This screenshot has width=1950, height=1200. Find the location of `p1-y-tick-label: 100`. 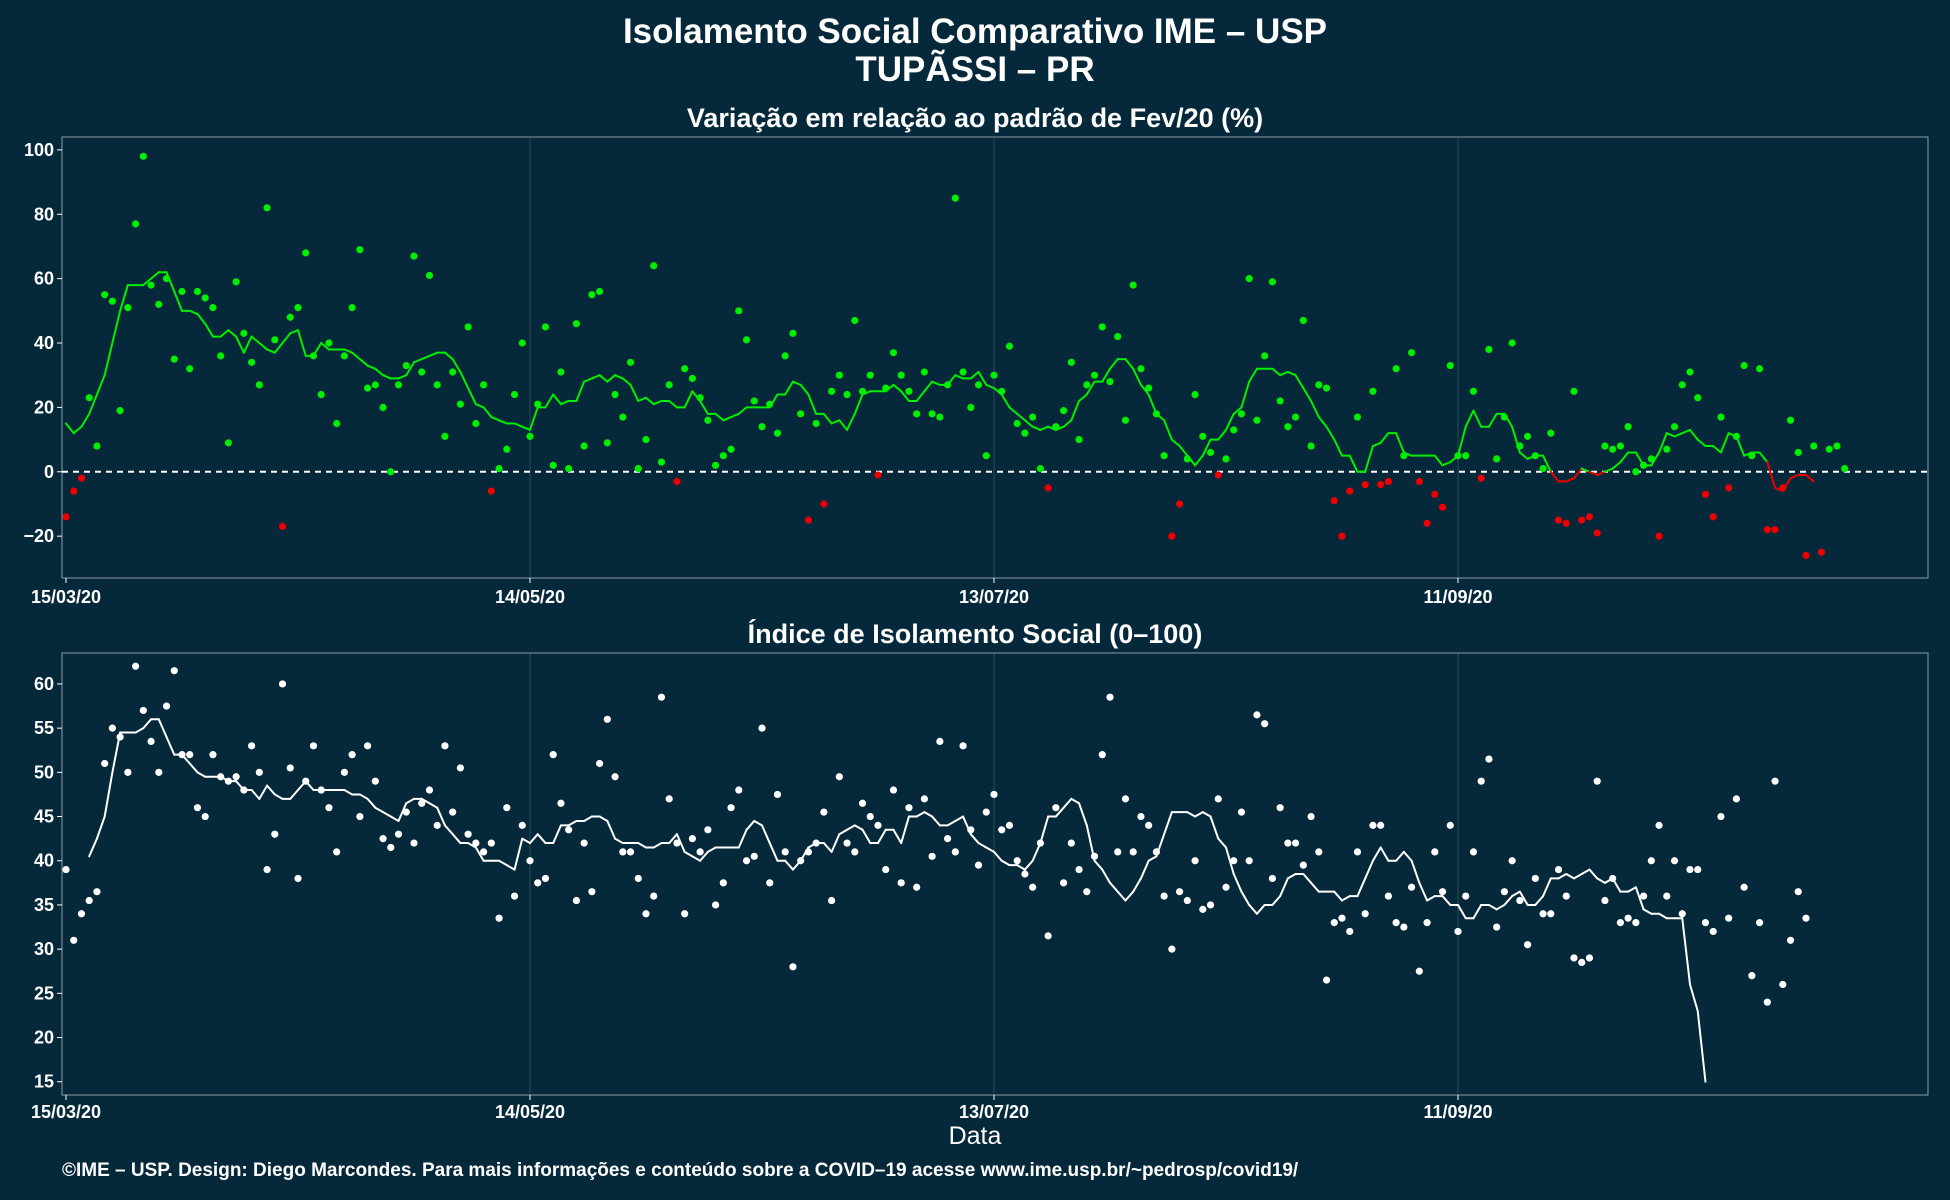

p1-y-tick-label: 100 is located at coordinates (39, 150).